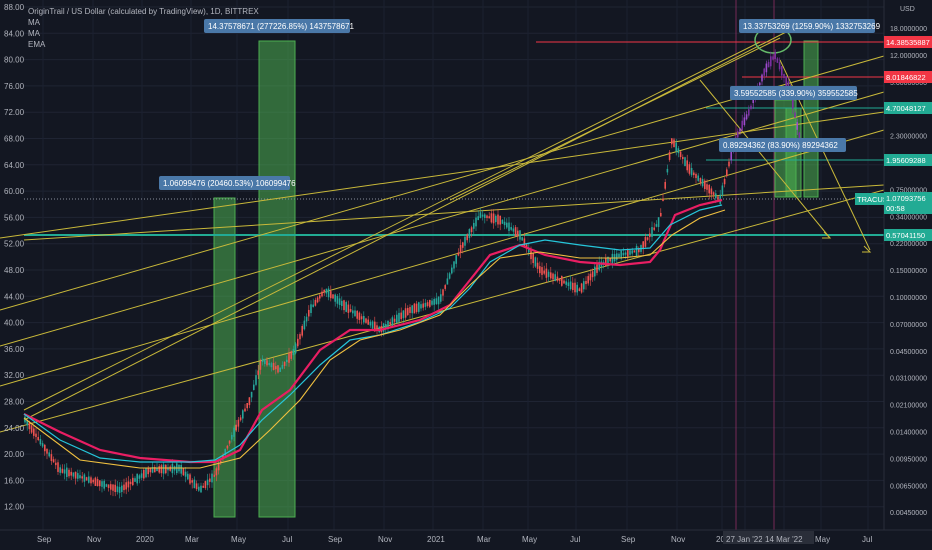 The height and width of the screenshot is (550, 932). Describe the element at coordinates (229, 183) in the screenshot. I see `measure-label: 1.06099476 (20460.53%) 106099476` at that location.